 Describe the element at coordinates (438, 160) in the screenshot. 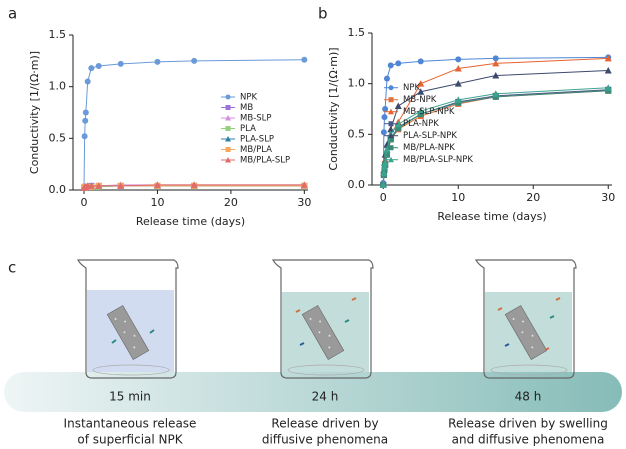

I see `legend-label: MB/PLA-SLP-NPK` at that location.